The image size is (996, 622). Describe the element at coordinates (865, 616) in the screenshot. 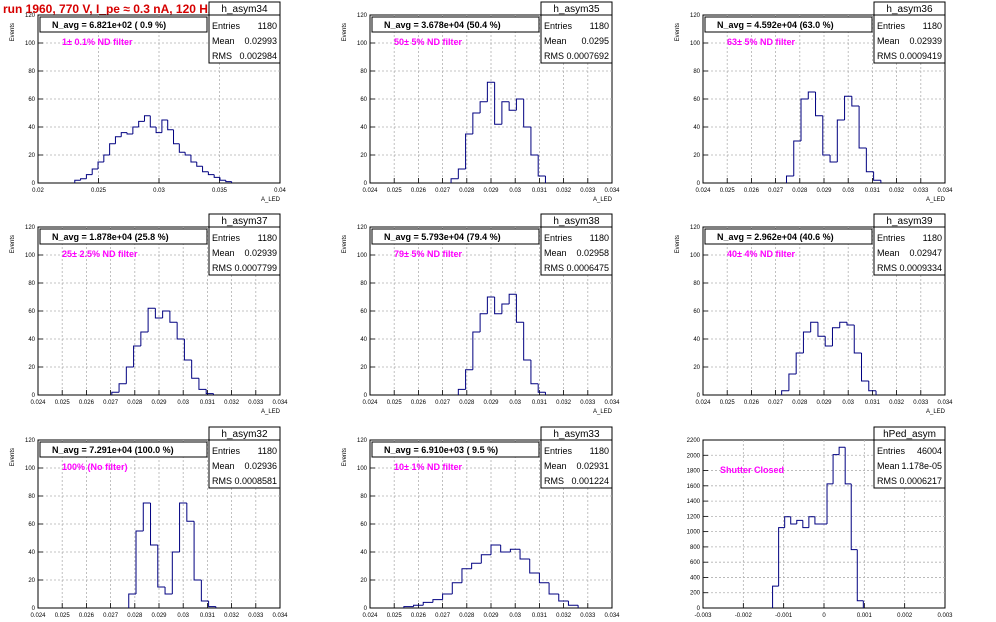

I see `x-tick-label: 0.001` at that location.